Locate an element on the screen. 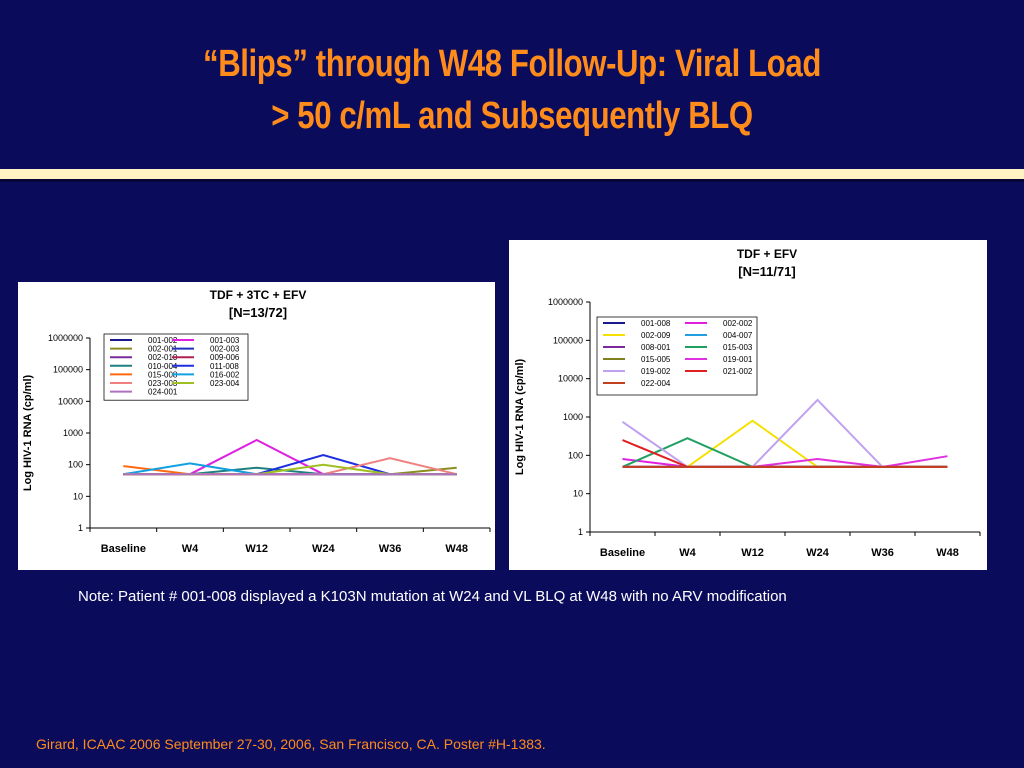 This screenshot has width=1024, height=768. title-divider-shadow is located at coordinates (512, 180).